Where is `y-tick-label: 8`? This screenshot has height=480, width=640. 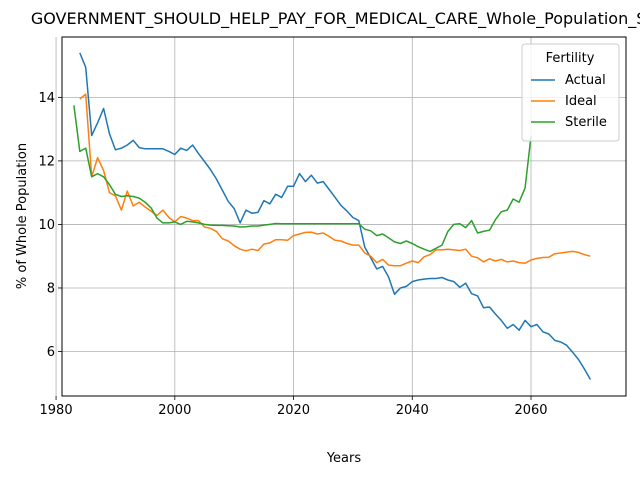 y-tick-label: 8 is located at coordinates (51, 288).